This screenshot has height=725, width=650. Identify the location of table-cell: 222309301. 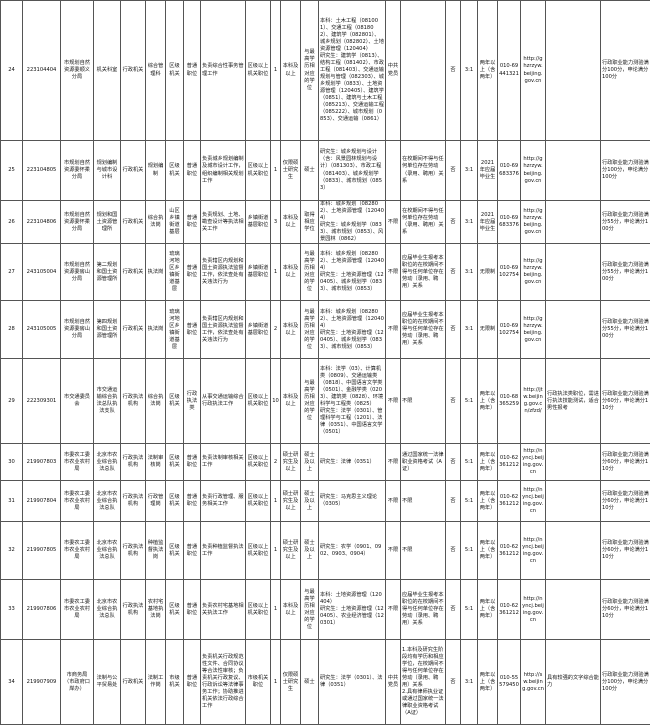
(41, 401).